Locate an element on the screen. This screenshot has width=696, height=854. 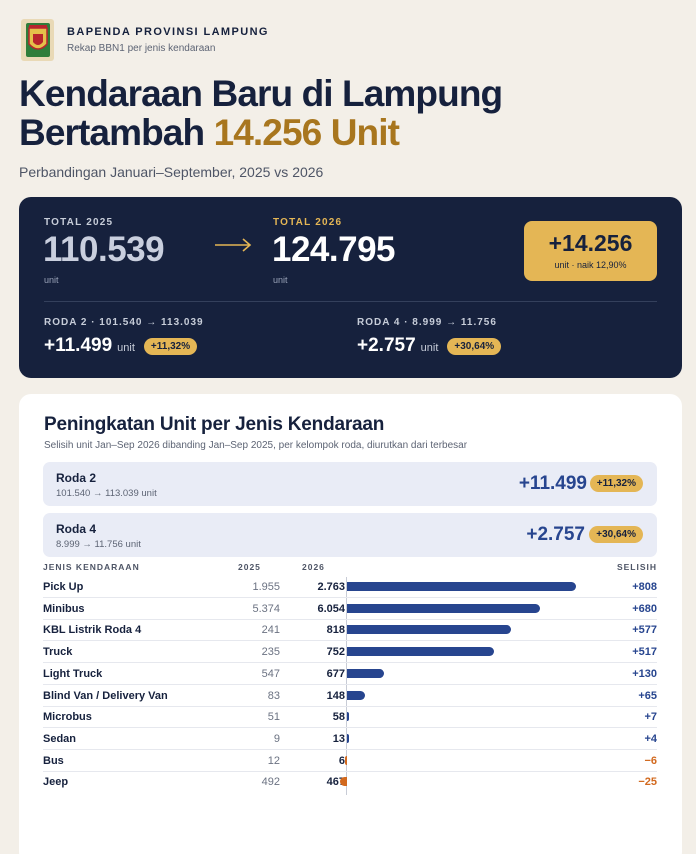
col-header-diff: SELISIH is located at coordinates (636, 567).